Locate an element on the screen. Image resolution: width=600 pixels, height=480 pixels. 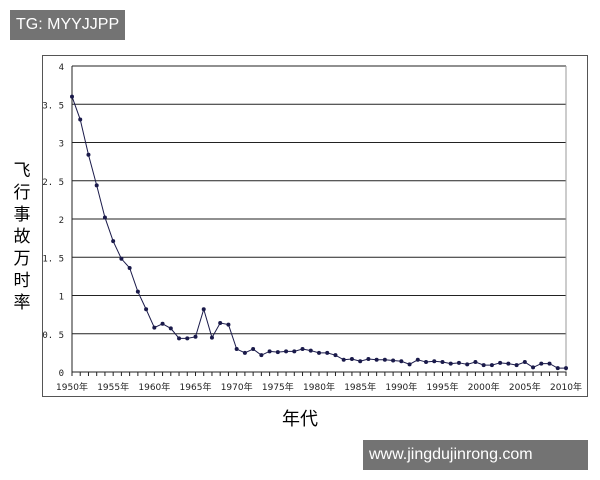
x-tick-label: 2010年 is located at coordinates (566, 387).